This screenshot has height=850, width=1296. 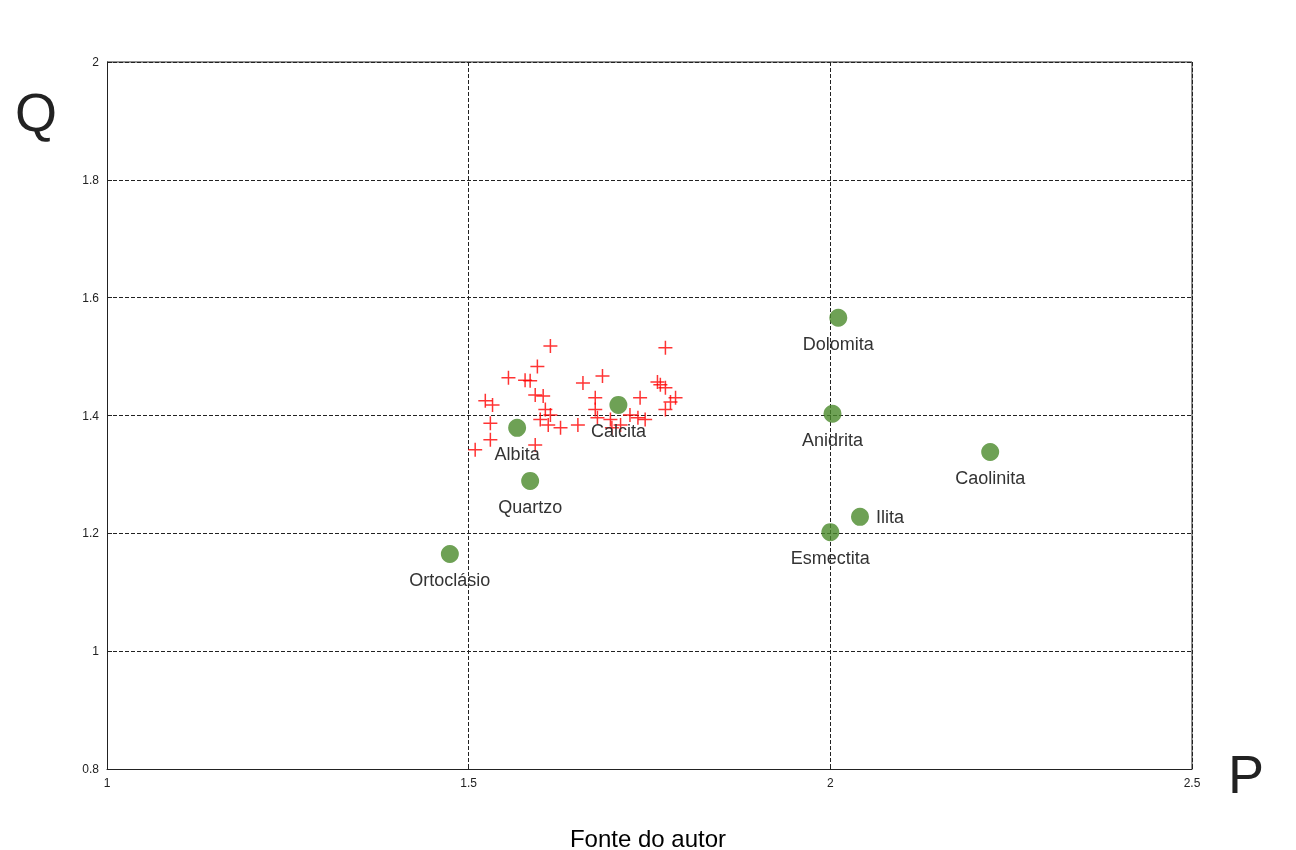 What do you see at coordinates (91, 533) in the screenshot?
I see `y-tick-label: 1.2` at bounding box center [91, 533].